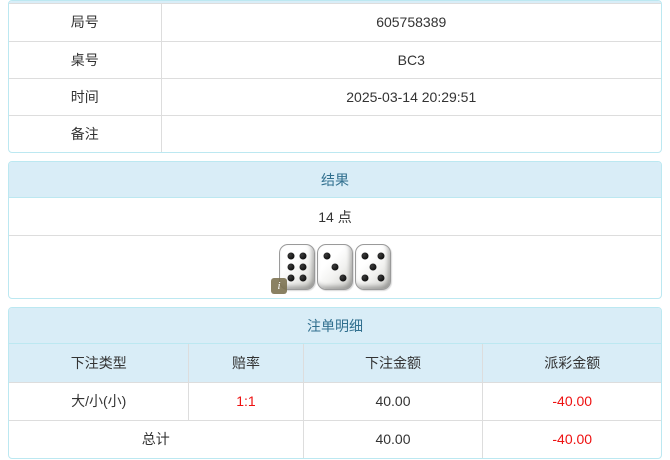  I want to click on dice-group: i, so click(331, 269).